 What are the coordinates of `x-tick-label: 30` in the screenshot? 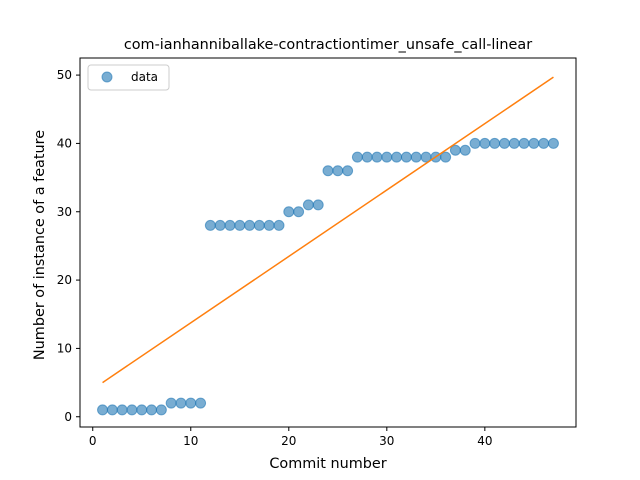 It's located at (386, 441).